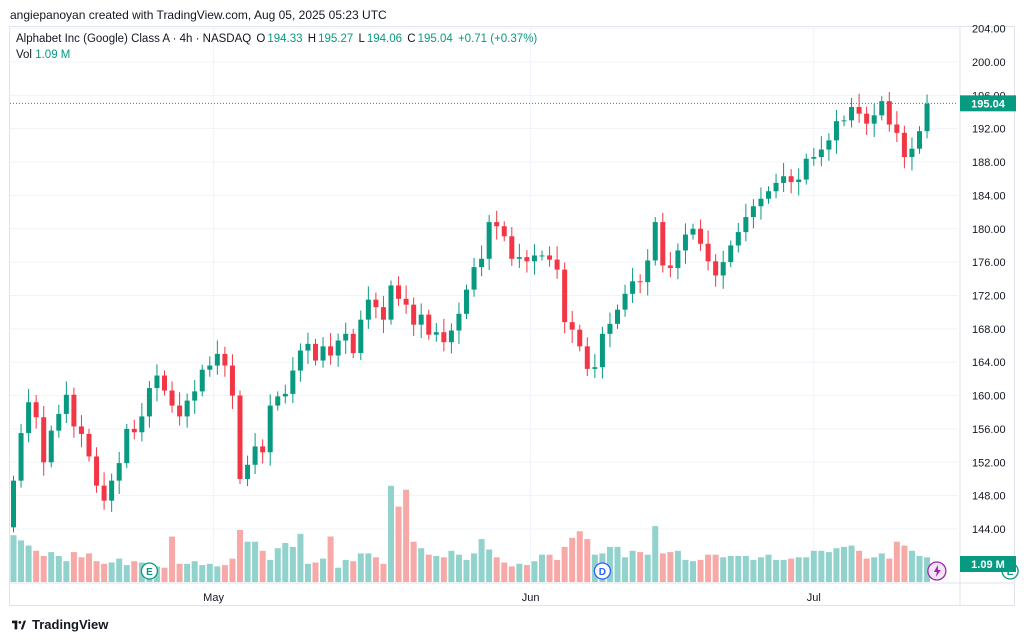 The height and width of the screenshot is (642, 1024). What do you see at coordinates (213, 598) in the screenshot?
I see `x-tick-label: May` at bounding box center [213, 598].